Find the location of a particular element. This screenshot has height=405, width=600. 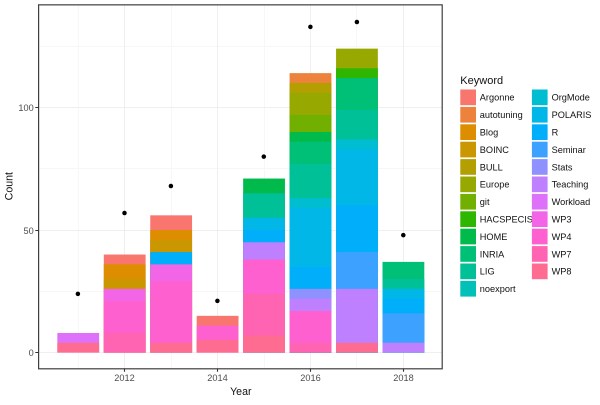

svg-text: 2012 is located at coordinates (124, 378).